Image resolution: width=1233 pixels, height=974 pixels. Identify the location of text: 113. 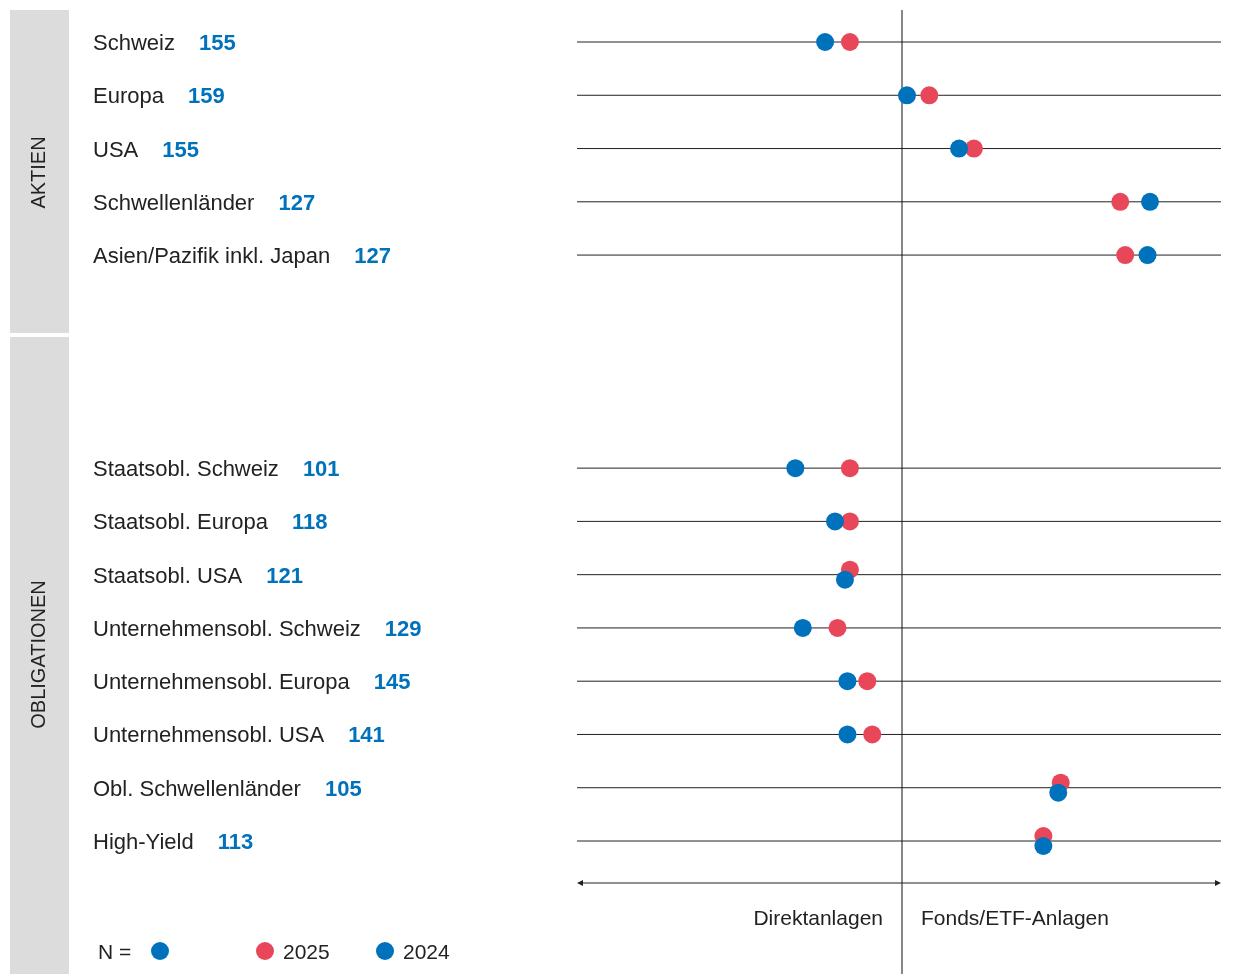
(235, 841).